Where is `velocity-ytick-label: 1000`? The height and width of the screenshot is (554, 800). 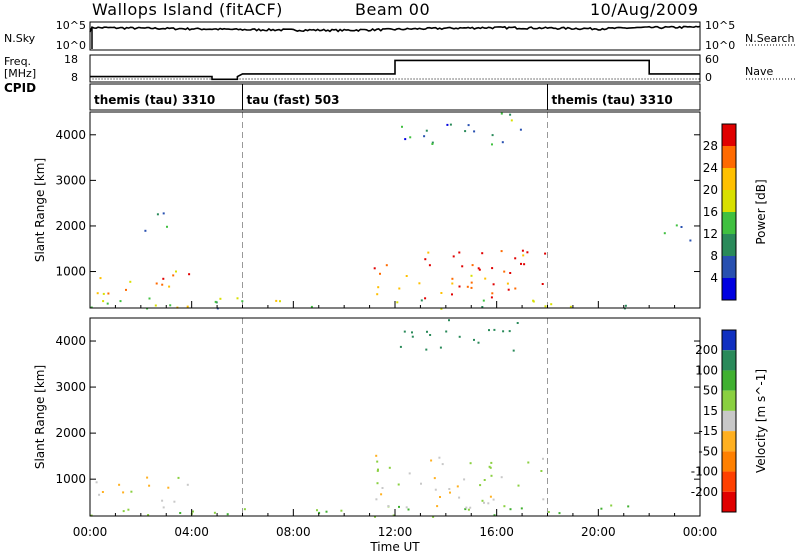 velocity-ytick-label: 1000 is located at coordinates (70, 479).